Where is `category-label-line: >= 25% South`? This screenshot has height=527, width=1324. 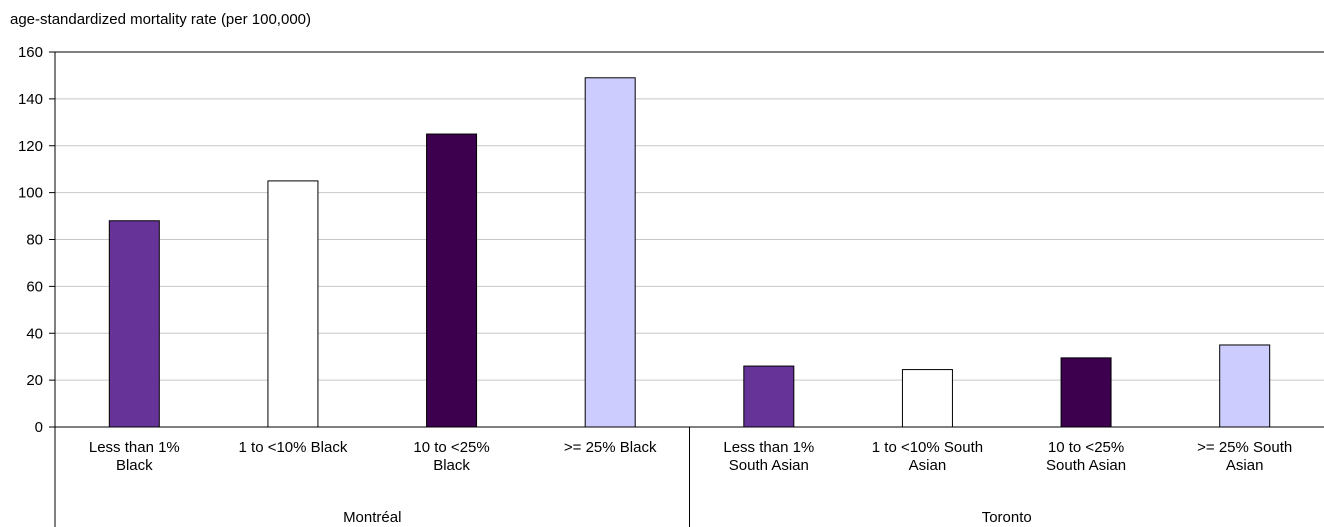
category-label-line: >= 25% South is located at coordinates (1244, 447).